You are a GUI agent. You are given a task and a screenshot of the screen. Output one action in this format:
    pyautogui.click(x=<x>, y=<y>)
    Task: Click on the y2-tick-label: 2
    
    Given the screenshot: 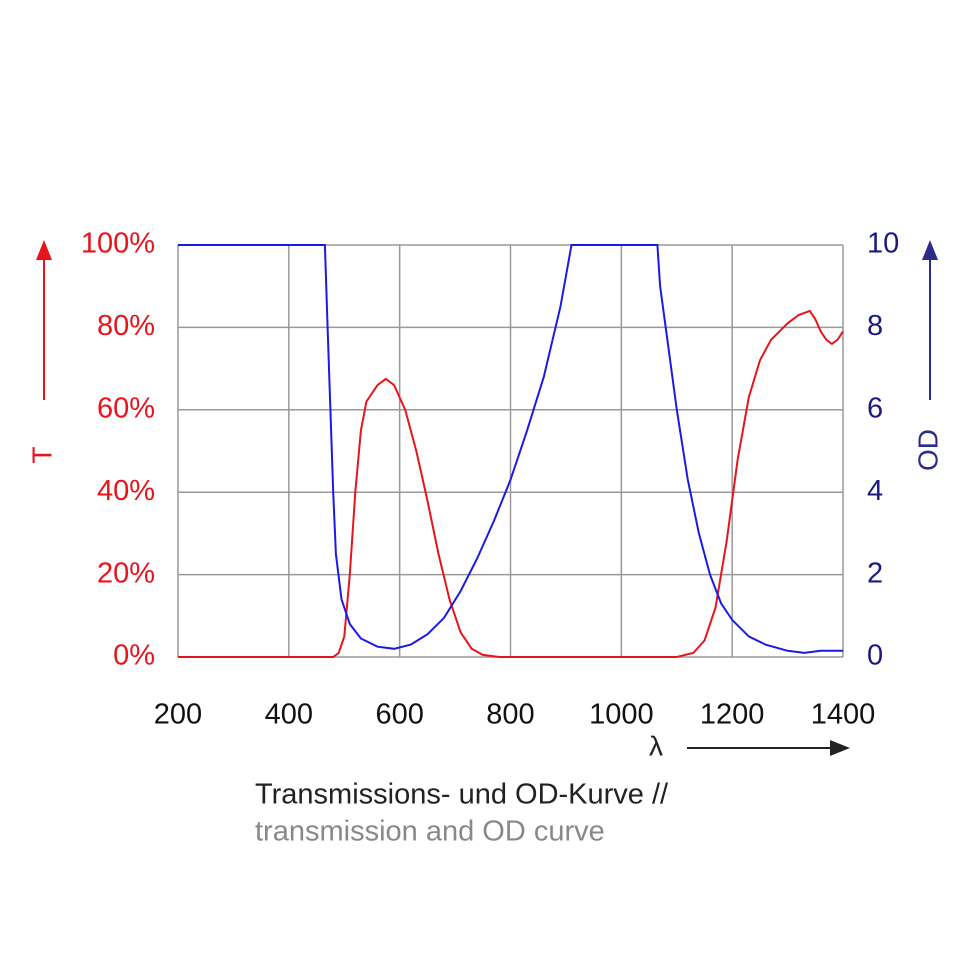 What is the action you would take?
    pyautogui.click(x=875, y=573)
    